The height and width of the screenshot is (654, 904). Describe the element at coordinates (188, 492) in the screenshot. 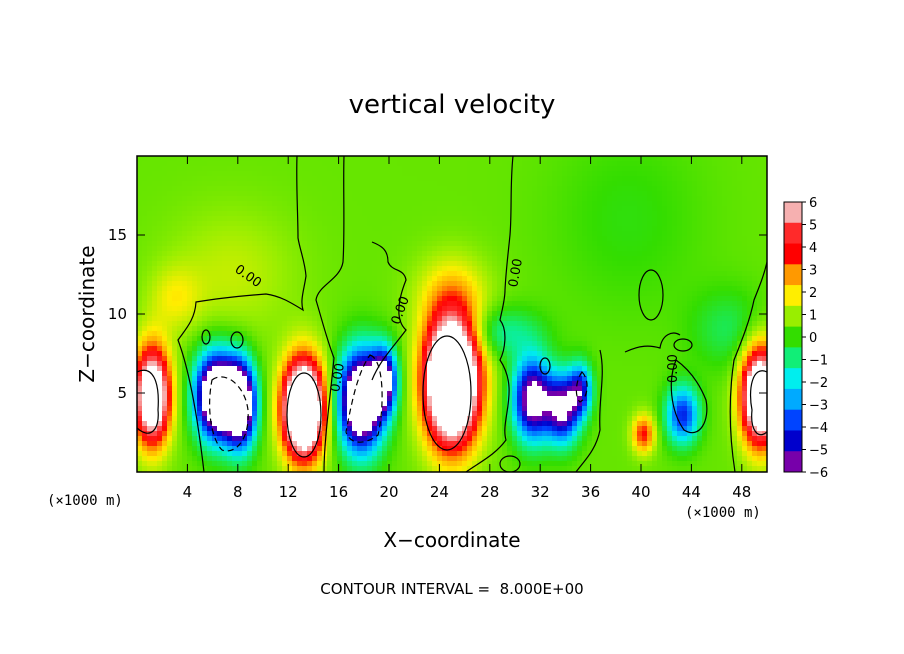

I see `x-tick-label: 4` at that location.